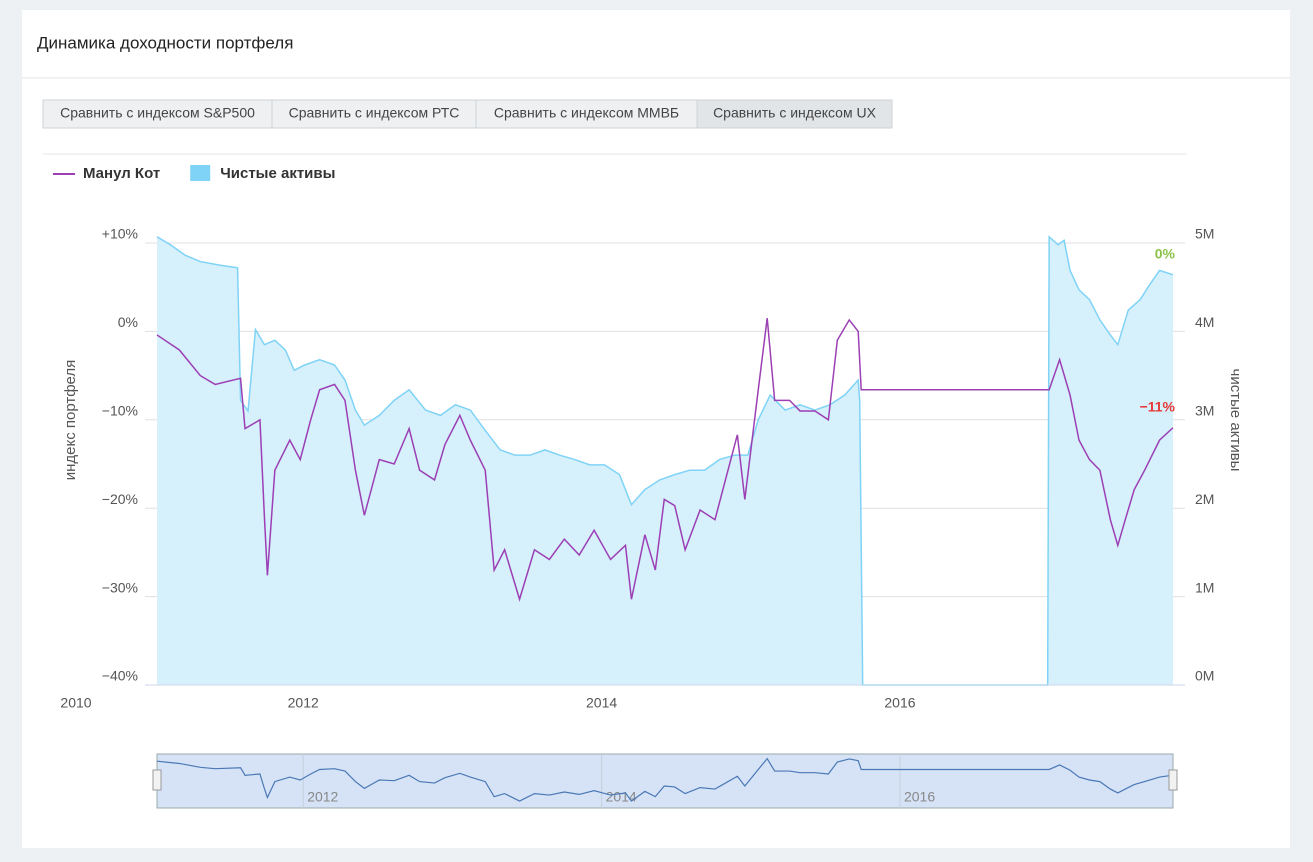  Describe the element at coordinates (277, 173) in the screenshot. I see `legend-label: Чистые активы` at that location.